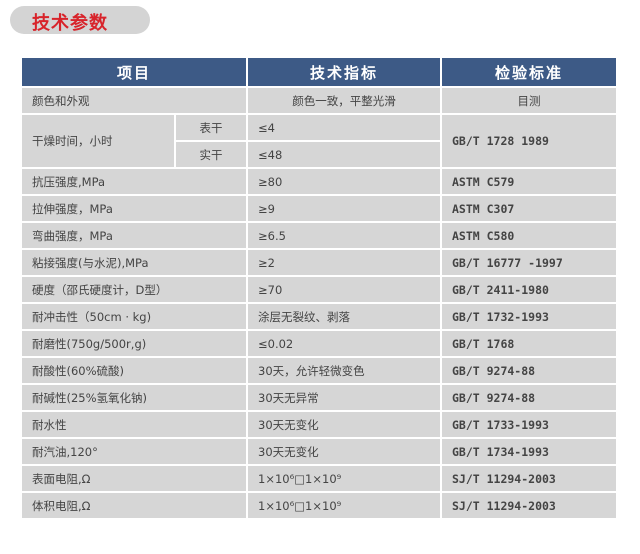  I want to click on spec-cell: ≥6.5, so click(344, 235).